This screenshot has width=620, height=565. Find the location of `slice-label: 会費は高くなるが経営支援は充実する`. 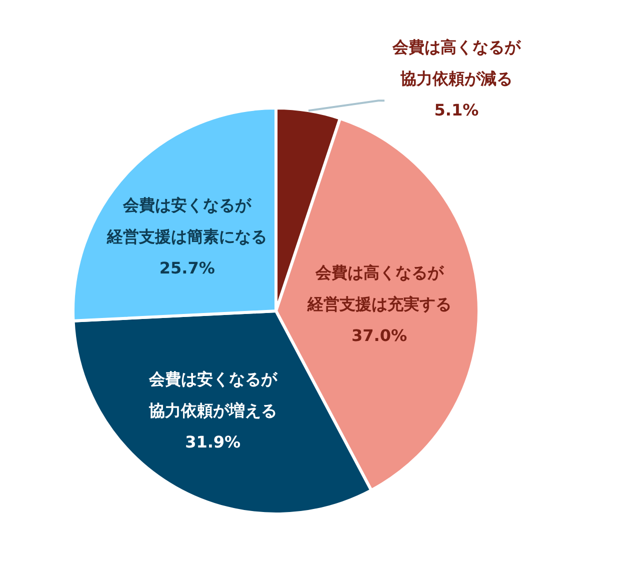

slice-label: 会費は高くなるが経営支援は充実する is located at coordinates (379, 288).